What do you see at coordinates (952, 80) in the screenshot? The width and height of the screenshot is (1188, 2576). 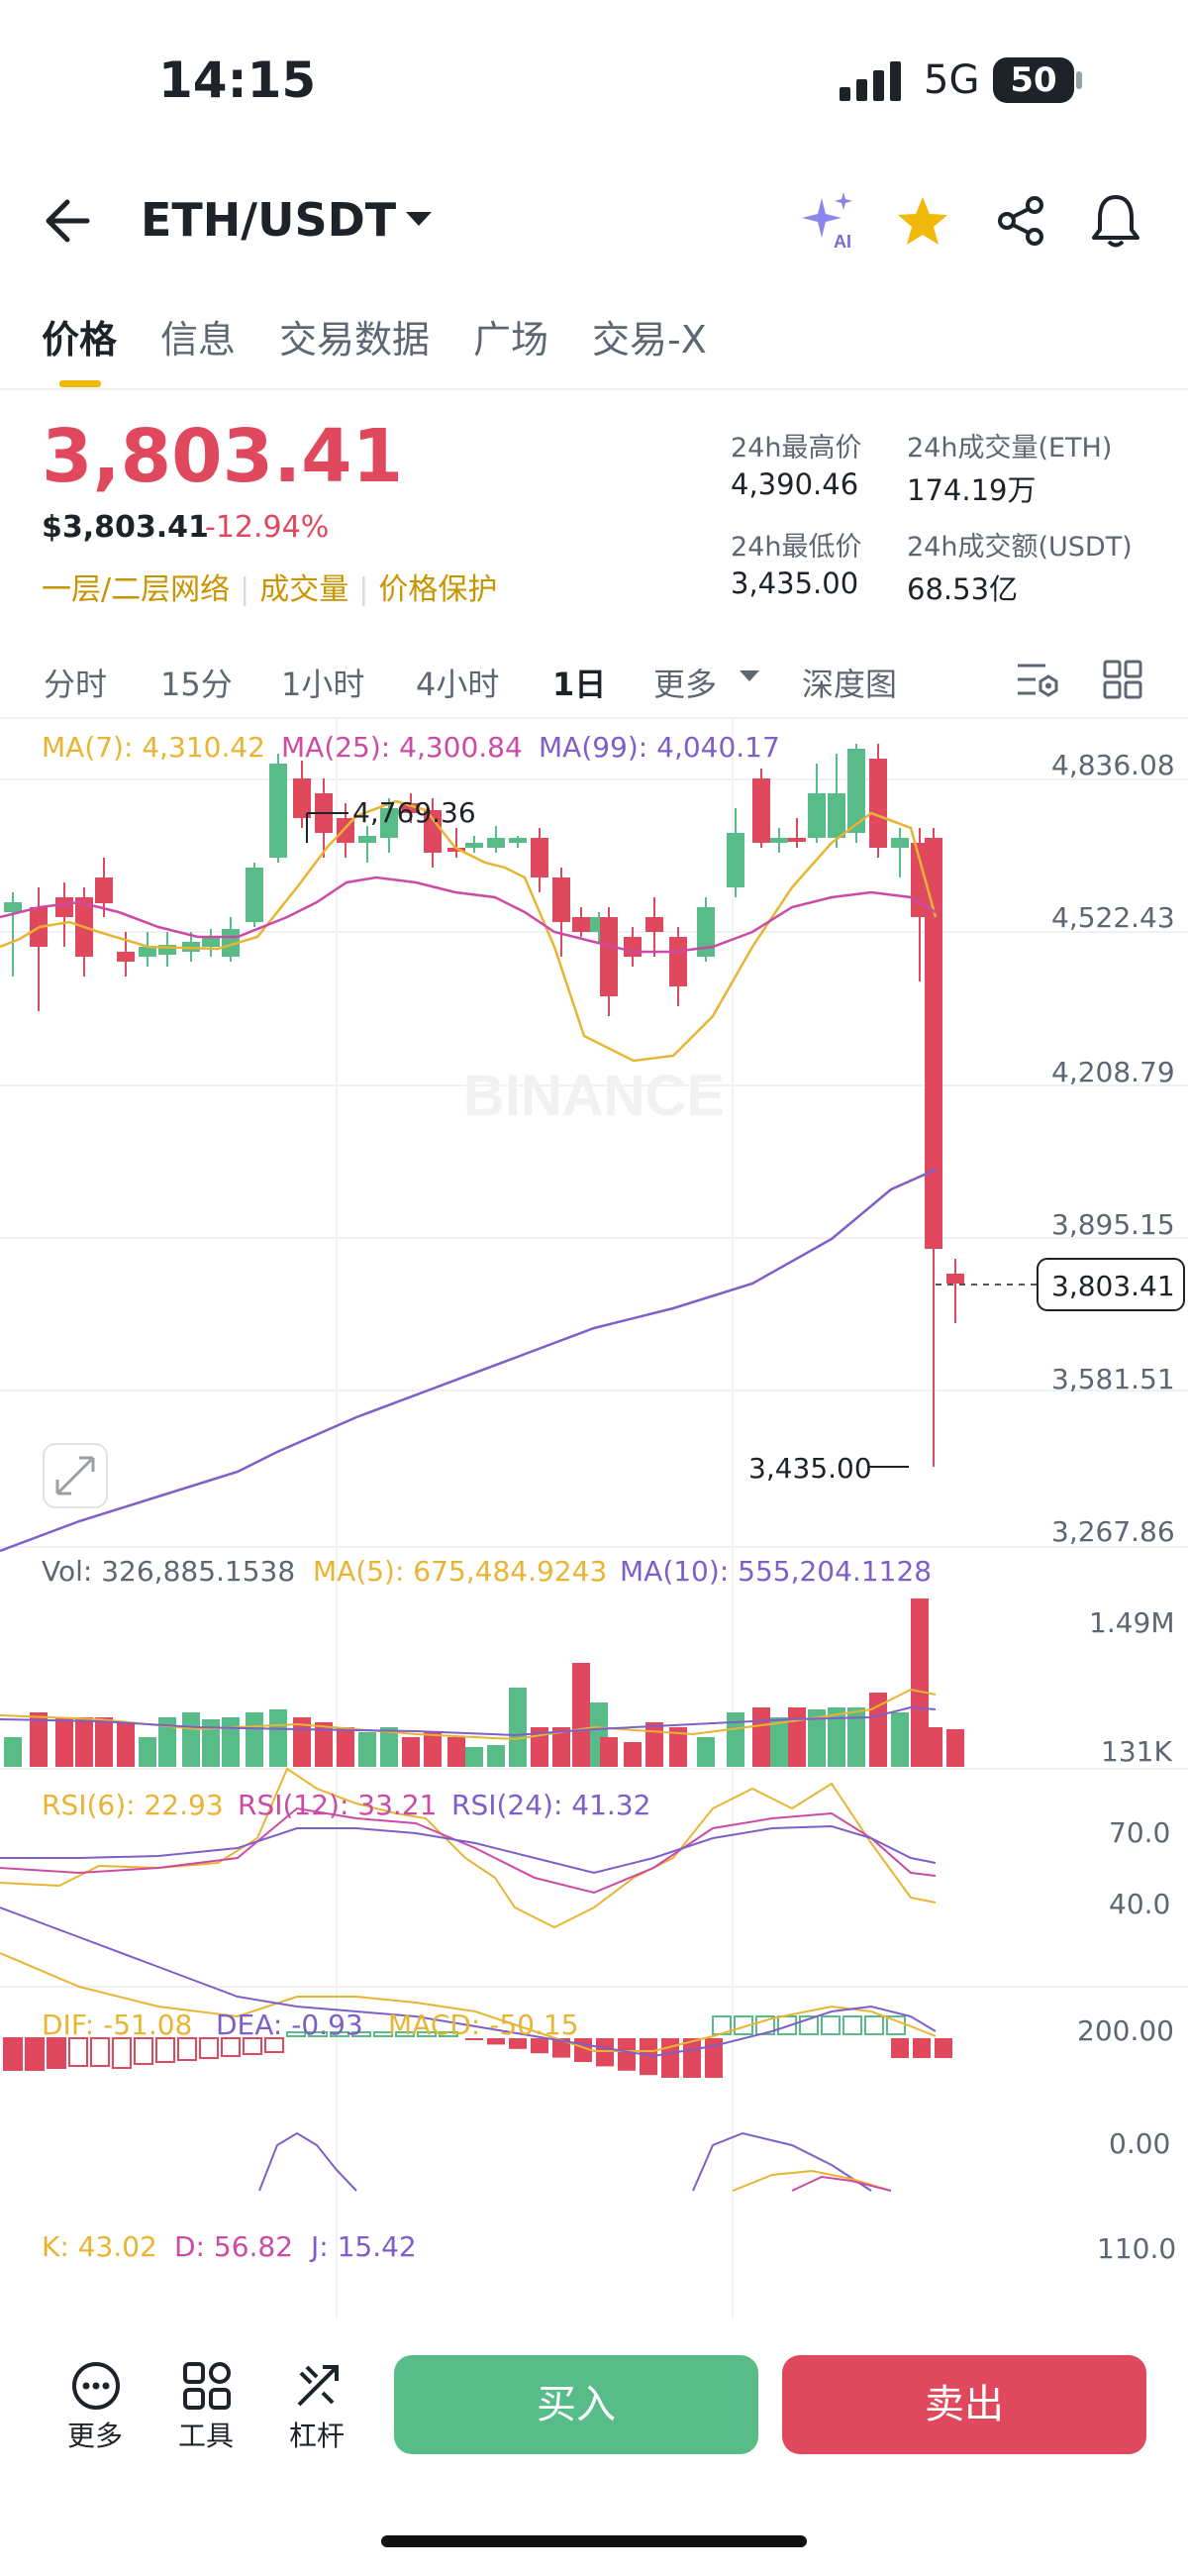 I see `network-label: 5G` at bounding box center [952, 80].